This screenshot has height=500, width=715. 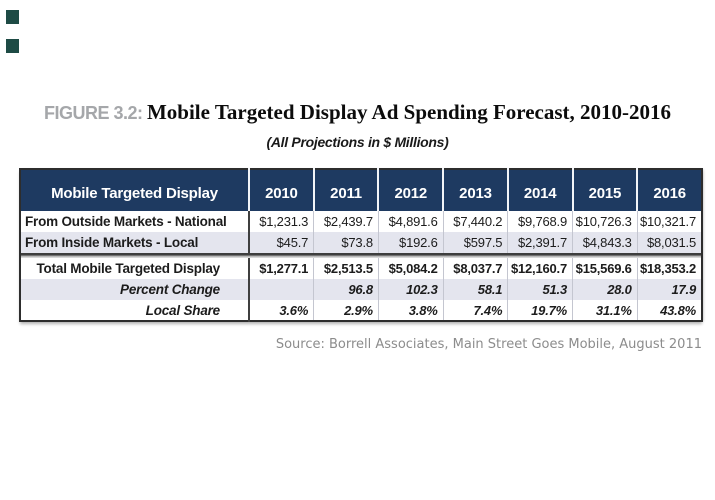 I want to click on value-cell: $73.8, so click(x=346, y=242).